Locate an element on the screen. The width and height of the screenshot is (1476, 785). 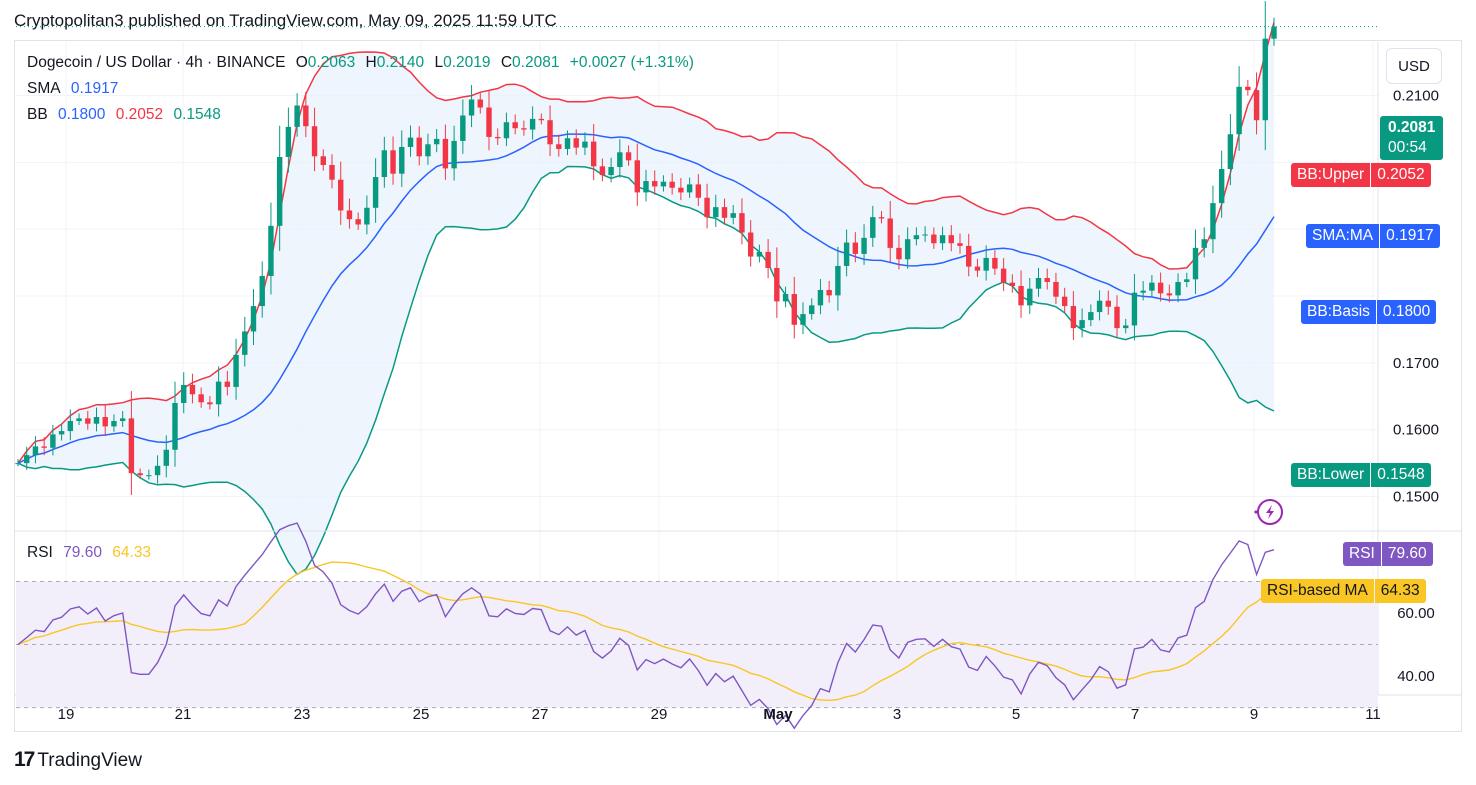
bb-legend: BB 0.1800 0.2052 0.1548 is located at coordinates (127, 115).